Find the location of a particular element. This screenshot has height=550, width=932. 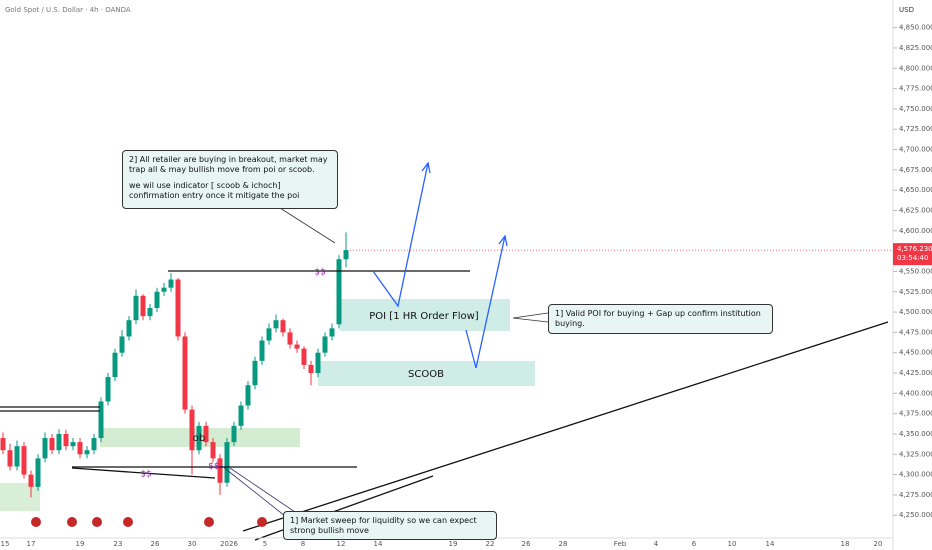

y-tick-label: 4,525.000 is located at coordinates (915, 292).